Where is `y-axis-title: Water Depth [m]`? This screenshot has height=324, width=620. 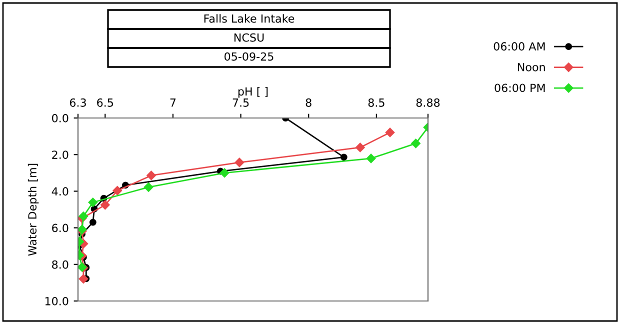
y-axis-title: Water Depth [m] is located at coordinates (33, 210).